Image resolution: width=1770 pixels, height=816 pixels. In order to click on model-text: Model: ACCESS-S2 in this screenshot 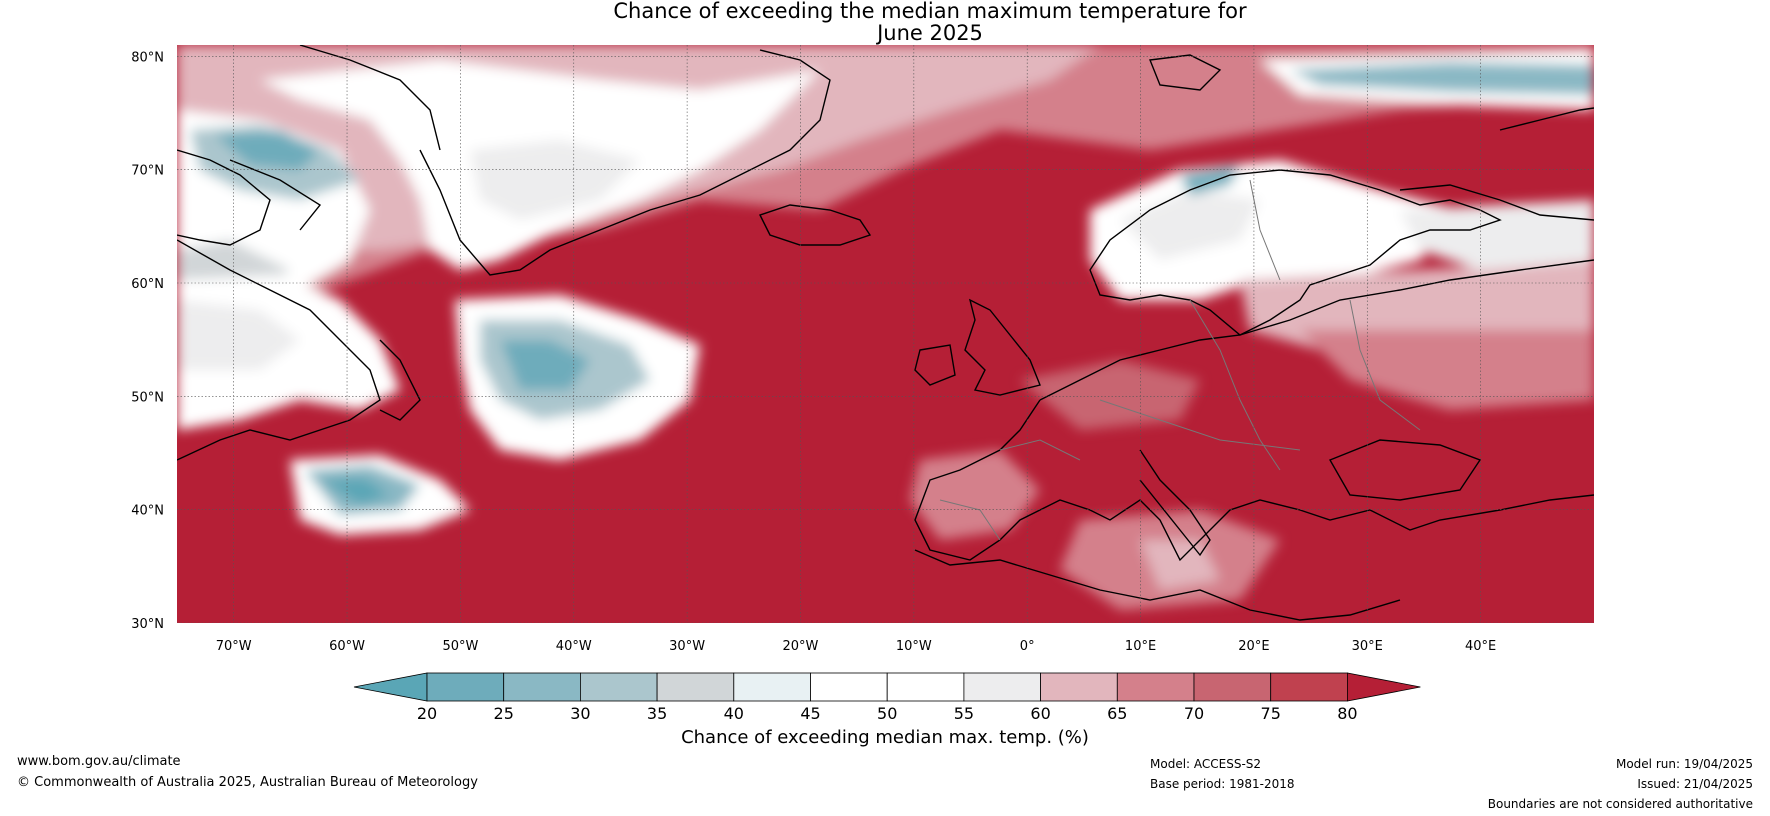, I will do `click(1206, 764)`.